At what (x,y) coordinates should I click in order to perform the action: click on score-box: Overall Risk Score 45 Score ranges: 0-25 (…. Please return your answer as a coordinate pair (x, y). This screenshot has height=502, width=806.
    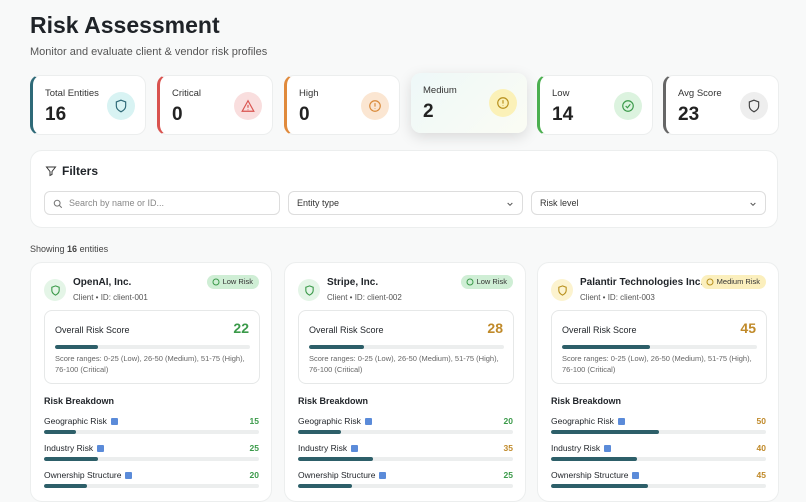
    Looking at the image, I should click on (659, 347).